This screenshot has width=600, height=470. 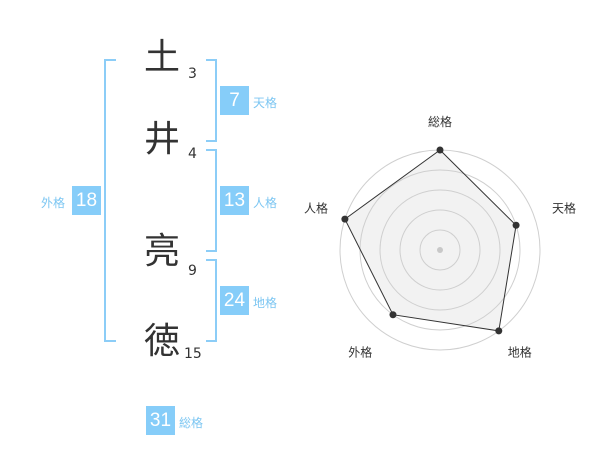 I want to click on stroke-count: 4, so click(x=192, y=154).